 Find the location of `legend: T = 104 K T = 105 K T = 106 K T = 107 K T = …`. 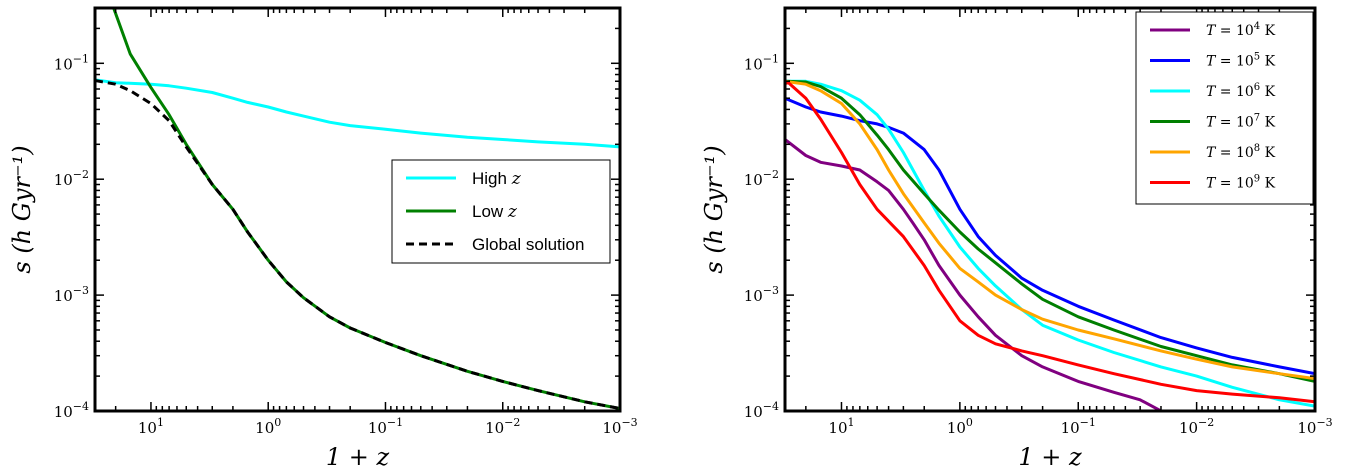

legend: T = 104 K T = 105 K T = 106 K T = 107 K T = … is located at coordinates (1224, 108).